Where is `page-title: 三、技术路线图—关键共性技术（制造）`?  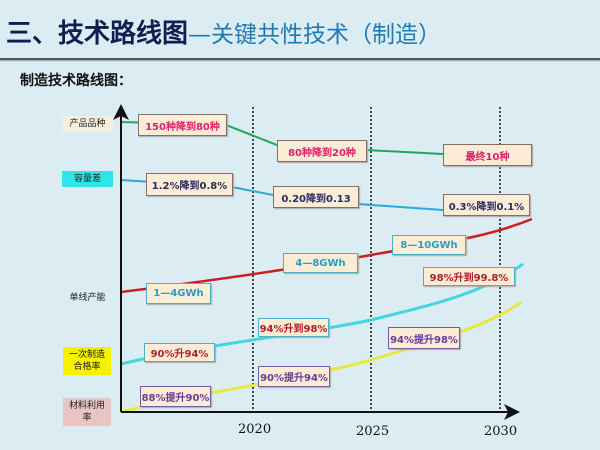 page-title: 三、技术路线图—关键共性技术（制造） is located at coordinates (223, 34).